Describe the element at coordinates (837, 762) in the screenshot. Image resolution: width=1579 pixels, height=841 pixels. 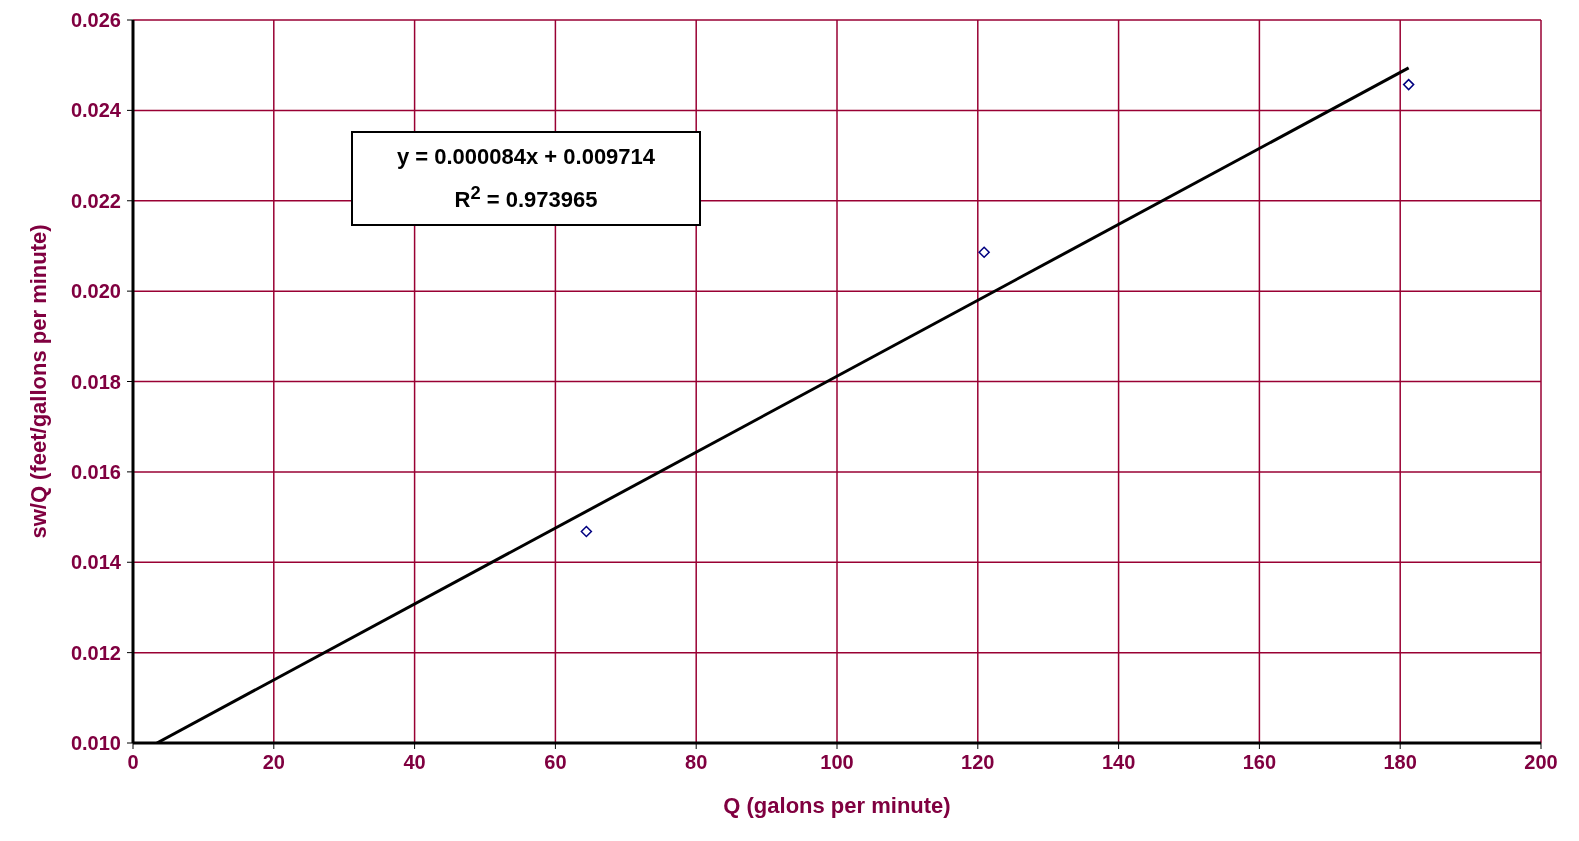
I see `x-tick-label: 100` at that location.